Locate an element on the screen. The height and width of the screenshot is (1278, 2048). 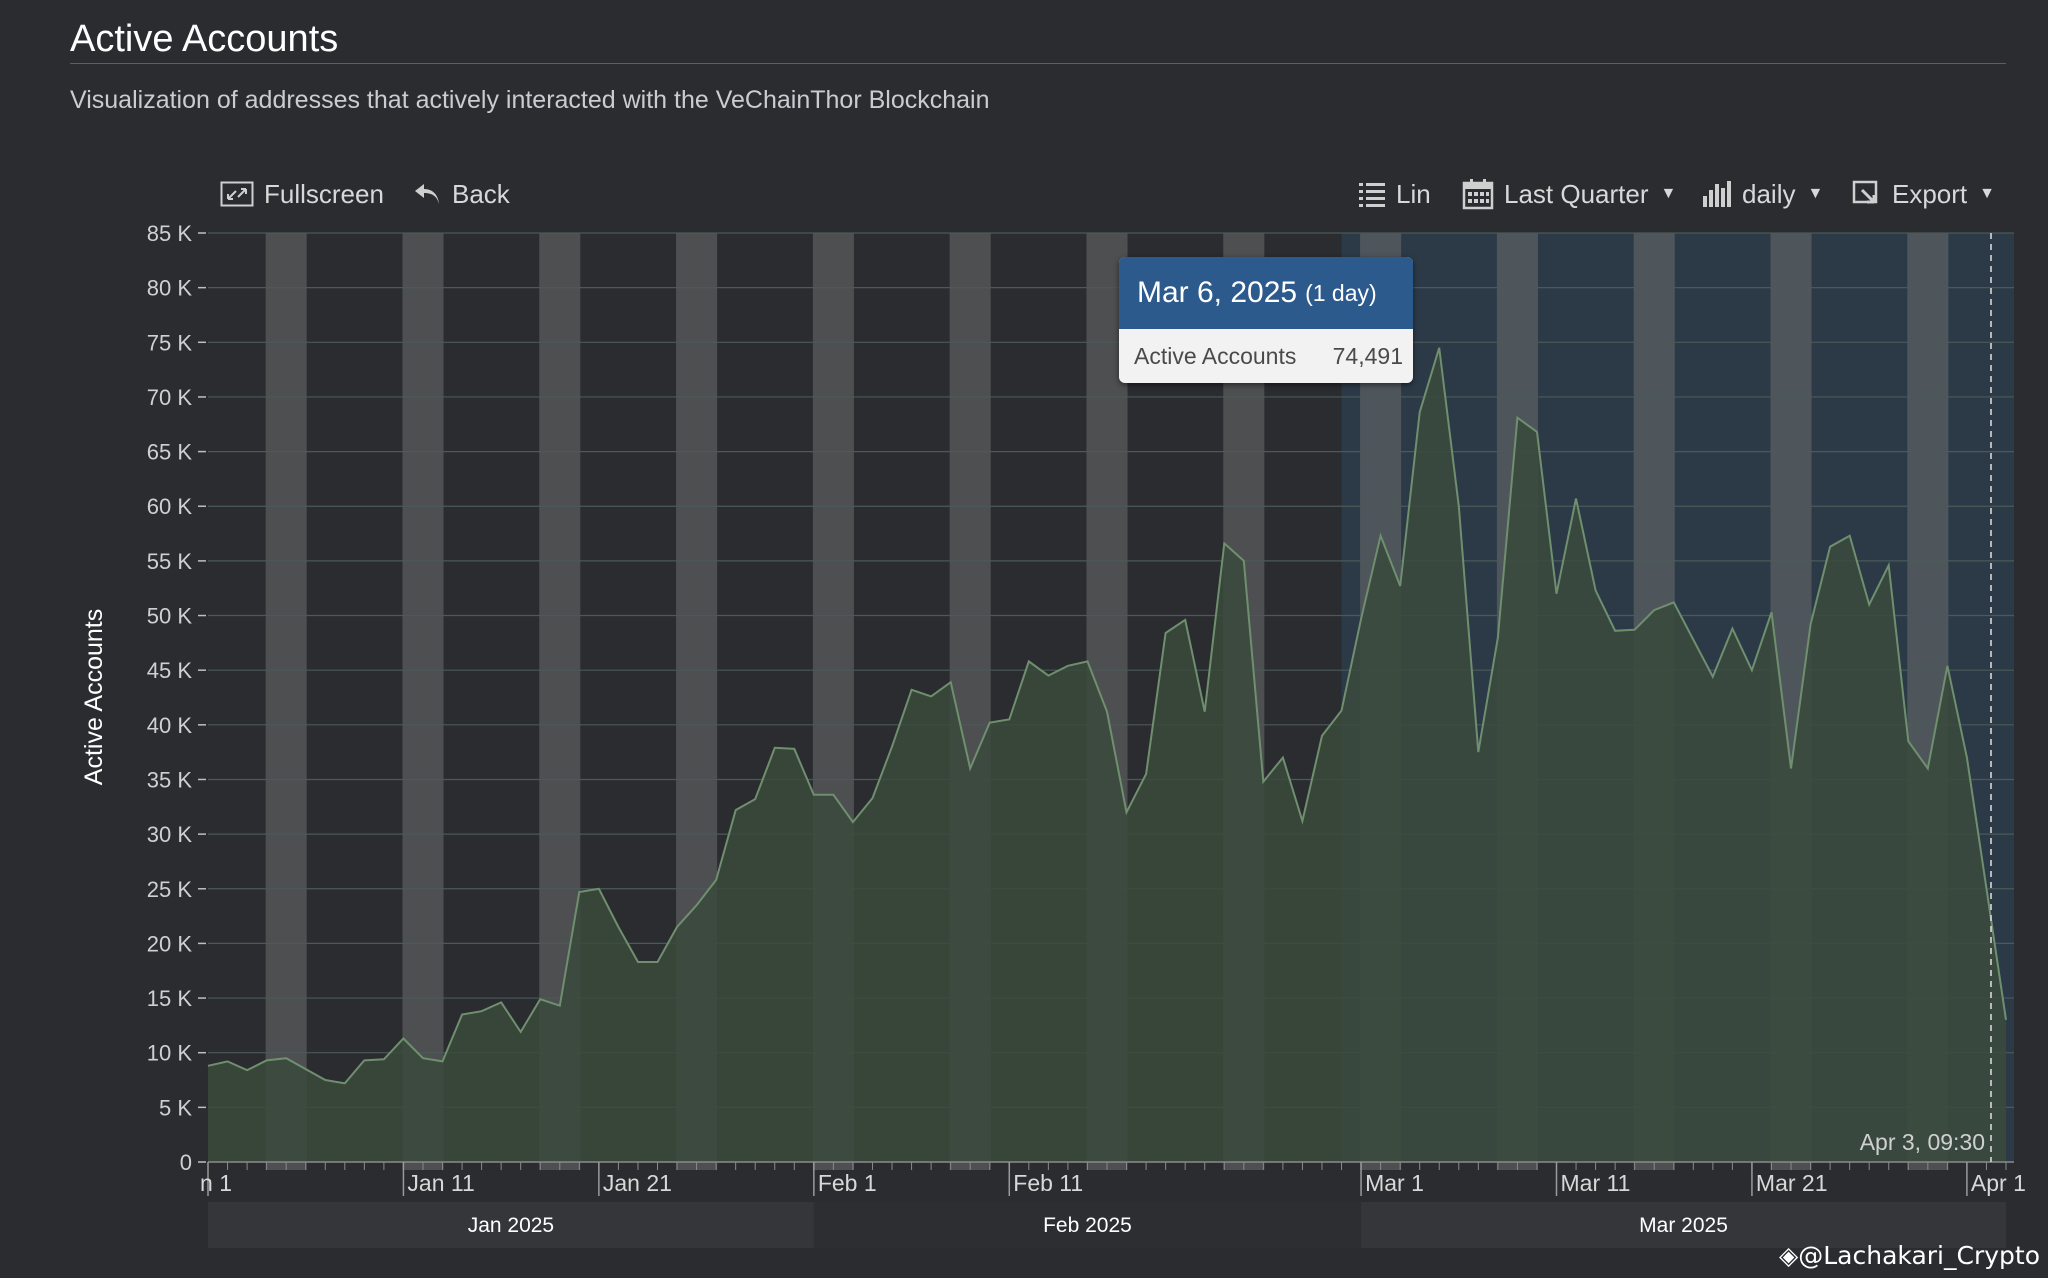
scale-toggle-button: Lin is located at coordinates (1394, 194).